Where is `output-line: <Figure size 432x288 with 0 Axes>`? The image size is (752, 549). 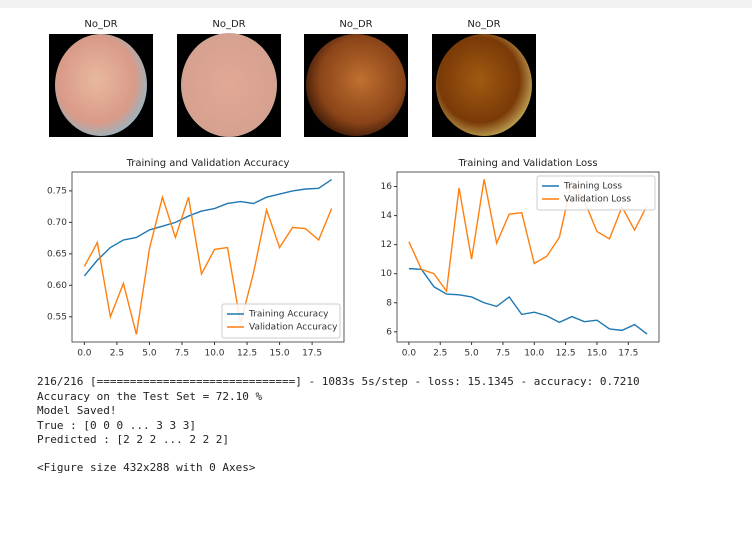 output-line: <Figure size 432x288 with 0 Axes> is located at coordinates (146, 467).